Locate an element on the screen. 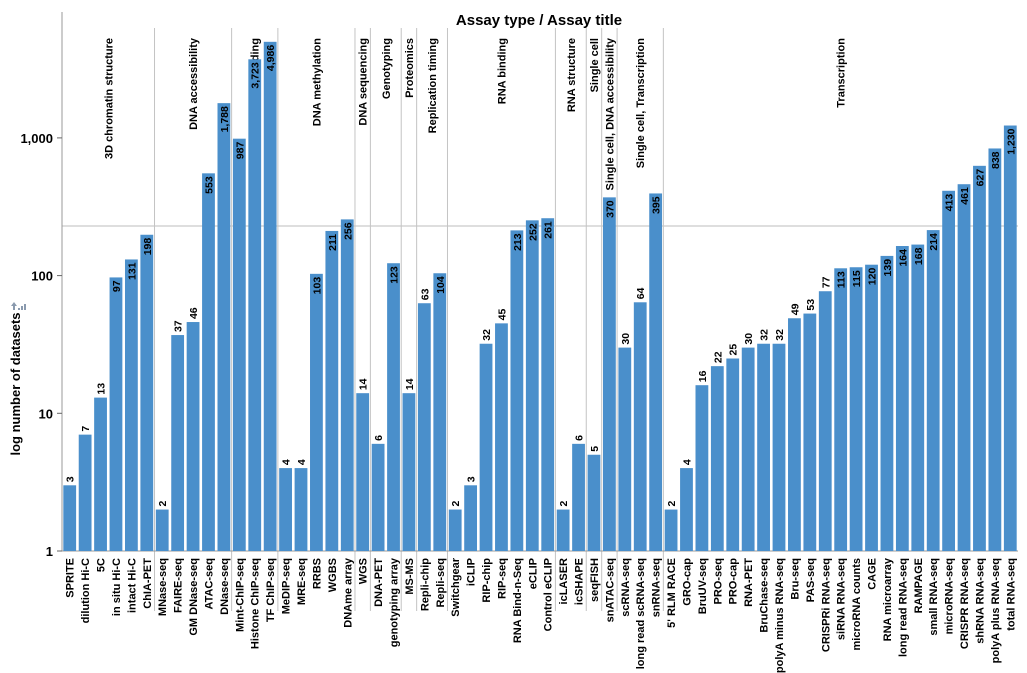 This screenshot has width=1027, height=673. bar-value-label: 16 is located at coordinates (703, 376).